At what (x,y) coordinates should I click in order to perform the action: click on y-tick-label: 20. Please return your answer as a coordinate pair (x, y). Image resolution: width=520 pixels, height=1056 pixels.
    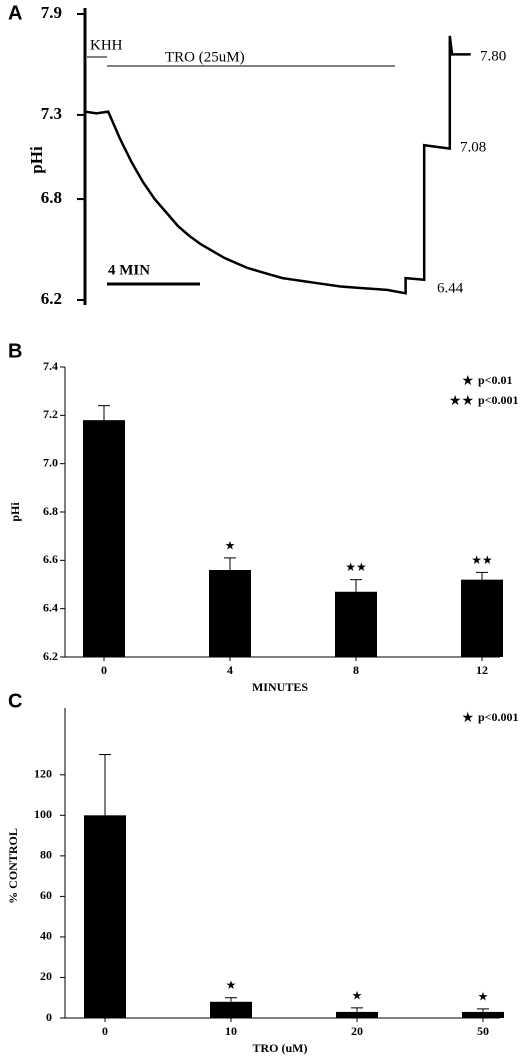
    Looking at the image, I should click on (46, 976).